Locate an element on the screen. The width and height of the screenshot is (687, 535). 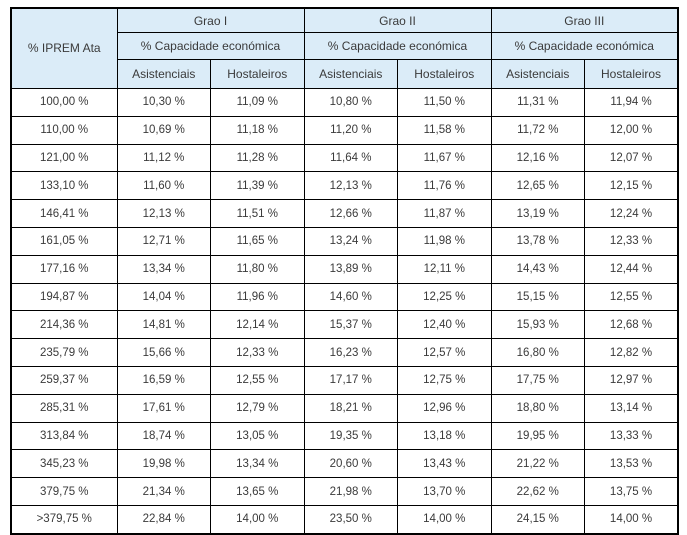
capacity-value-cell: 15,37 % is located at coordinates (351, 325).